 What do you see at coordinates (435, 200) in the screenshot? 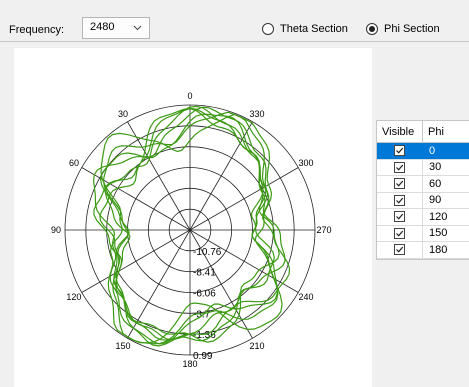
I see `phi-value-cell: 90` at bounding box center [435, 200].